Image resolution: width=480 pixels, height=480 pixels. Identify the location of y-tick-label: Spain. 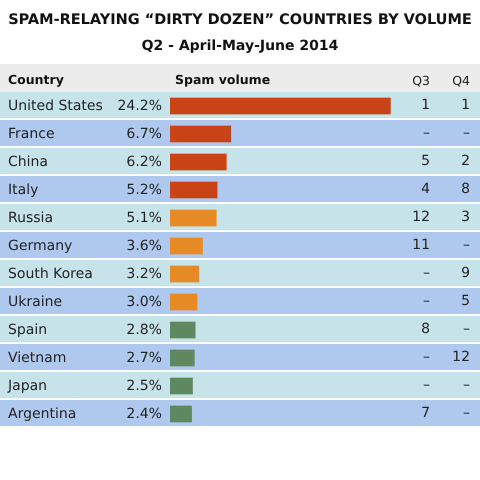
(28, 330).